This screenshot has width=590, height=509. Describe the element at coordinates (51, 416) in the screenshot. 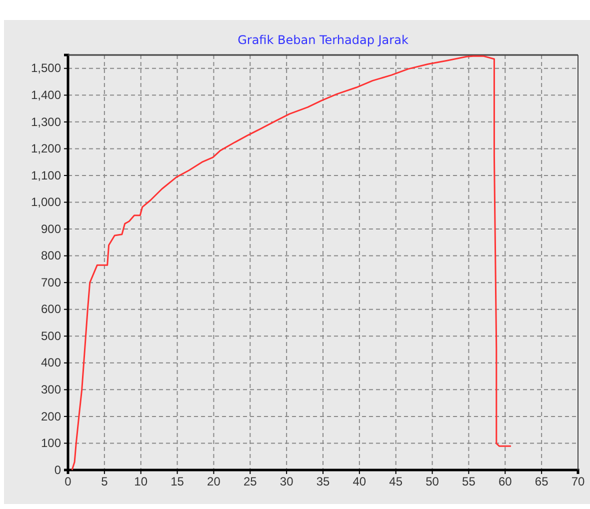

I see `y-tick-label: 200` at that location.